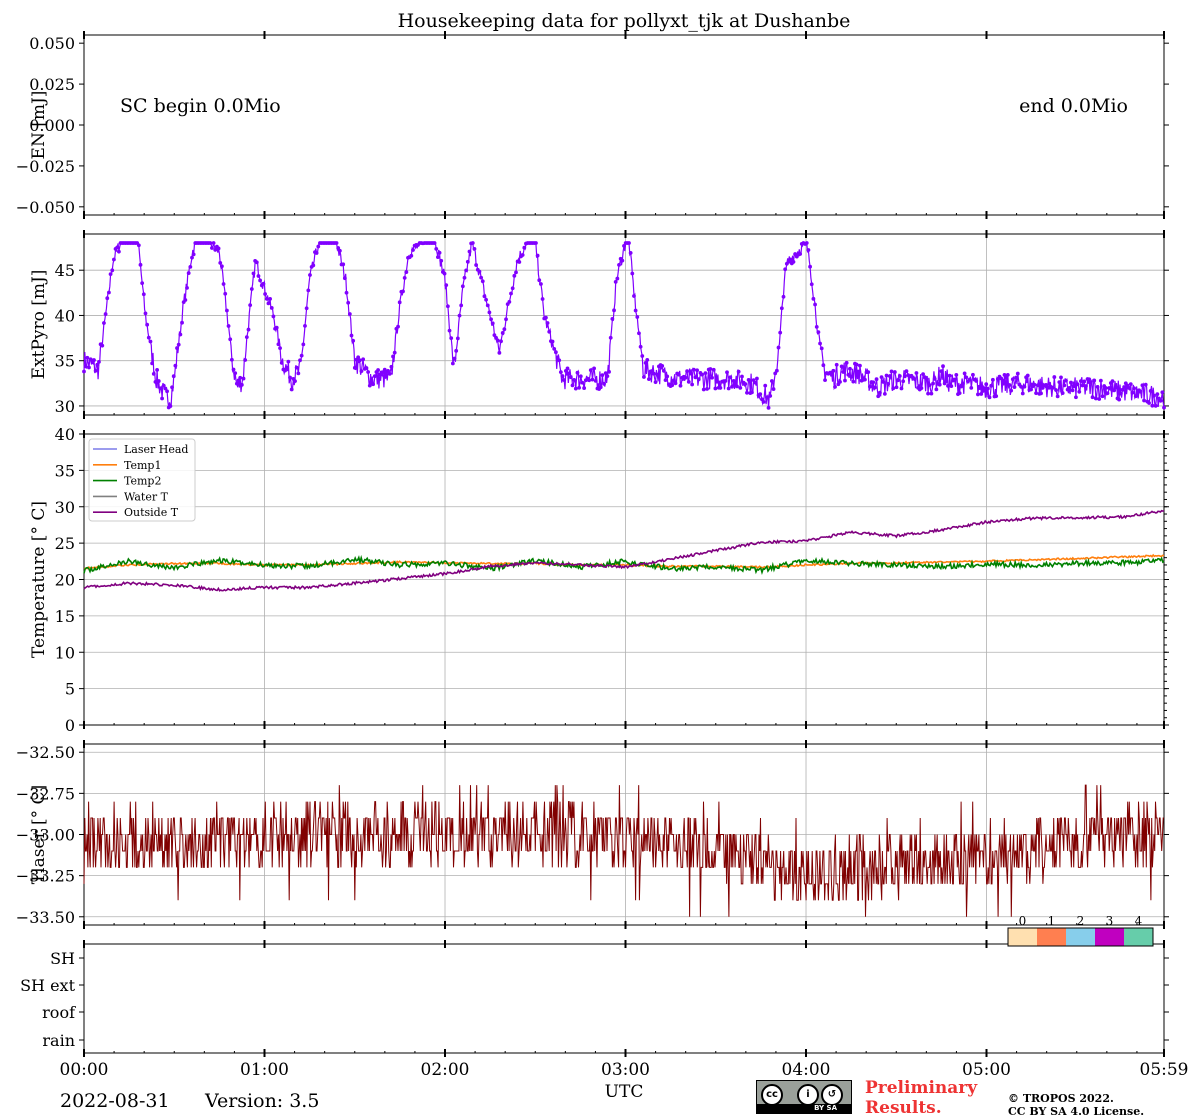 The height and width of the screenshot is (1120, 1200). I want to click on status-row-label: roof, so click(59, 1012).